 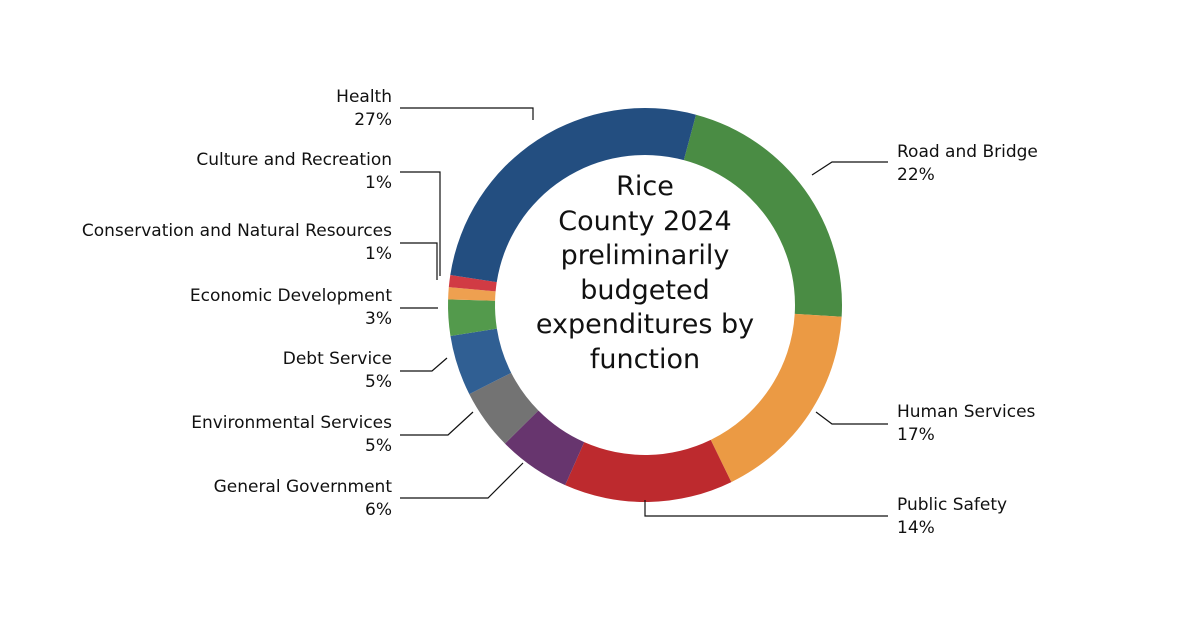 What do you see at coordinates (544, 448) in the screenshot?
I see `slice-general-government` at bounding box center [544, 448].